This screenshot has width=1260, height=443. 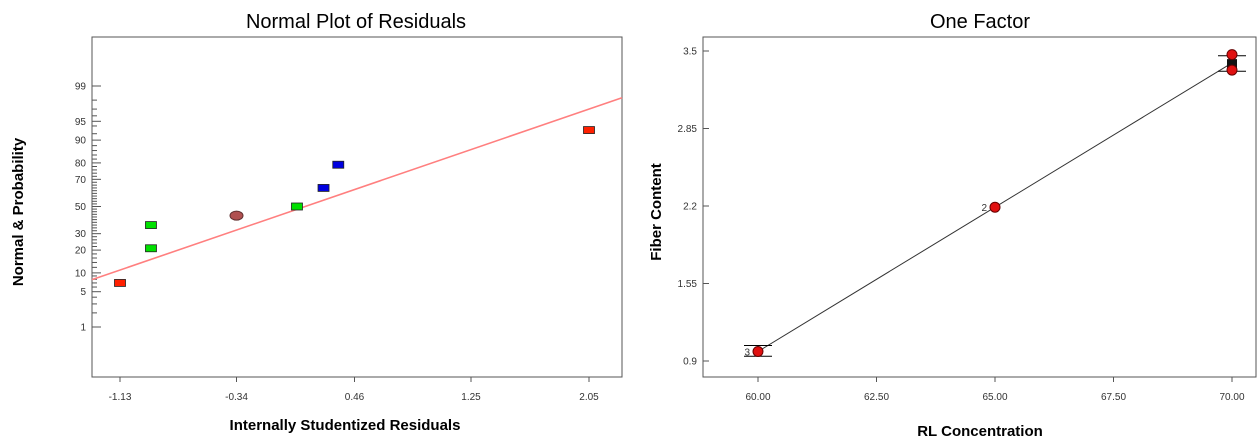 What do you see at coordinates (345, 425) in the screenshot?
I see `left-x-axis-label: Internally Studentized Residuals` at bounding box center [345, 425].